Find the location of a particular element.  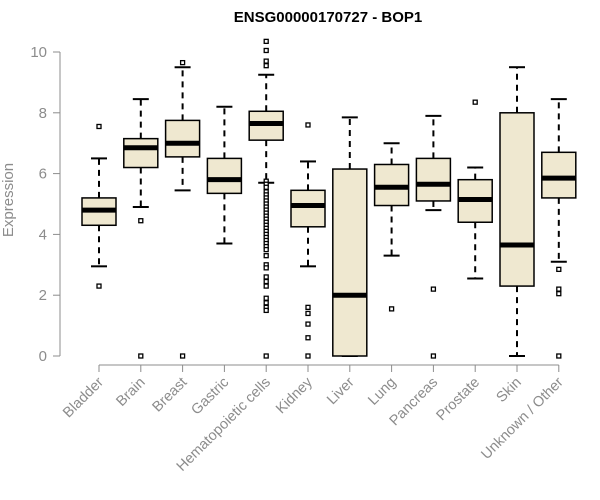

x-tick-label: Skin is located at coordinates (509, 390).